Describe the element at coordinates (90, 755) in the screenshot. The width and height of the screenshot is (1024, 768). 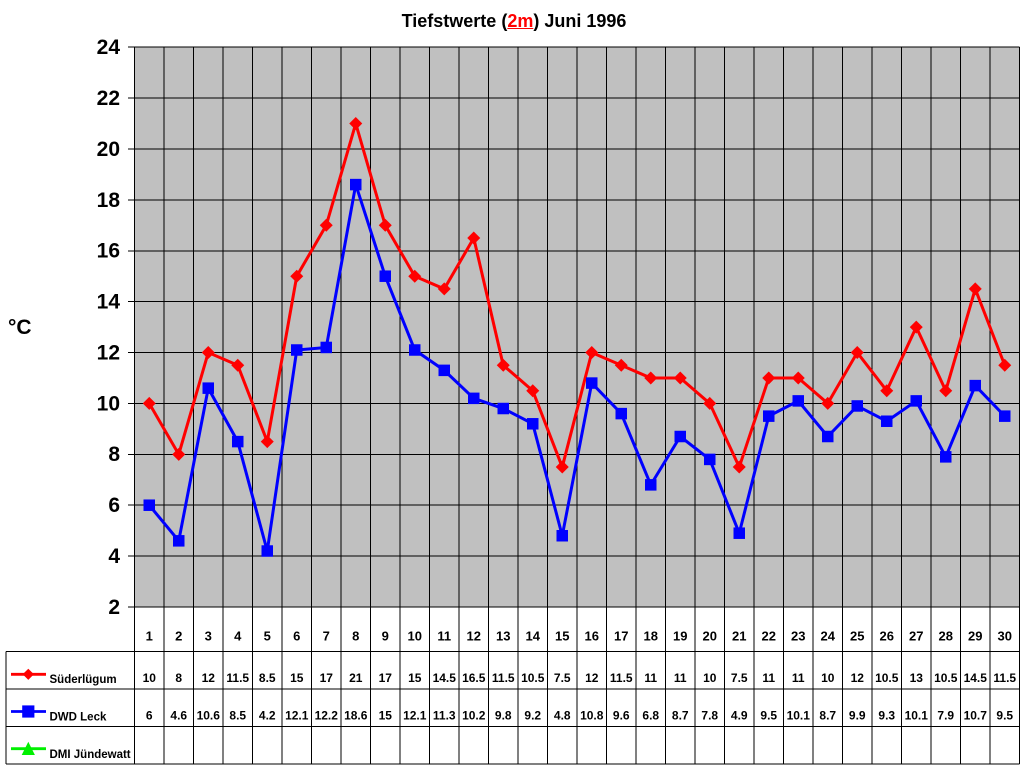
I see `svg-text: DMI Jündewatt` at that location.